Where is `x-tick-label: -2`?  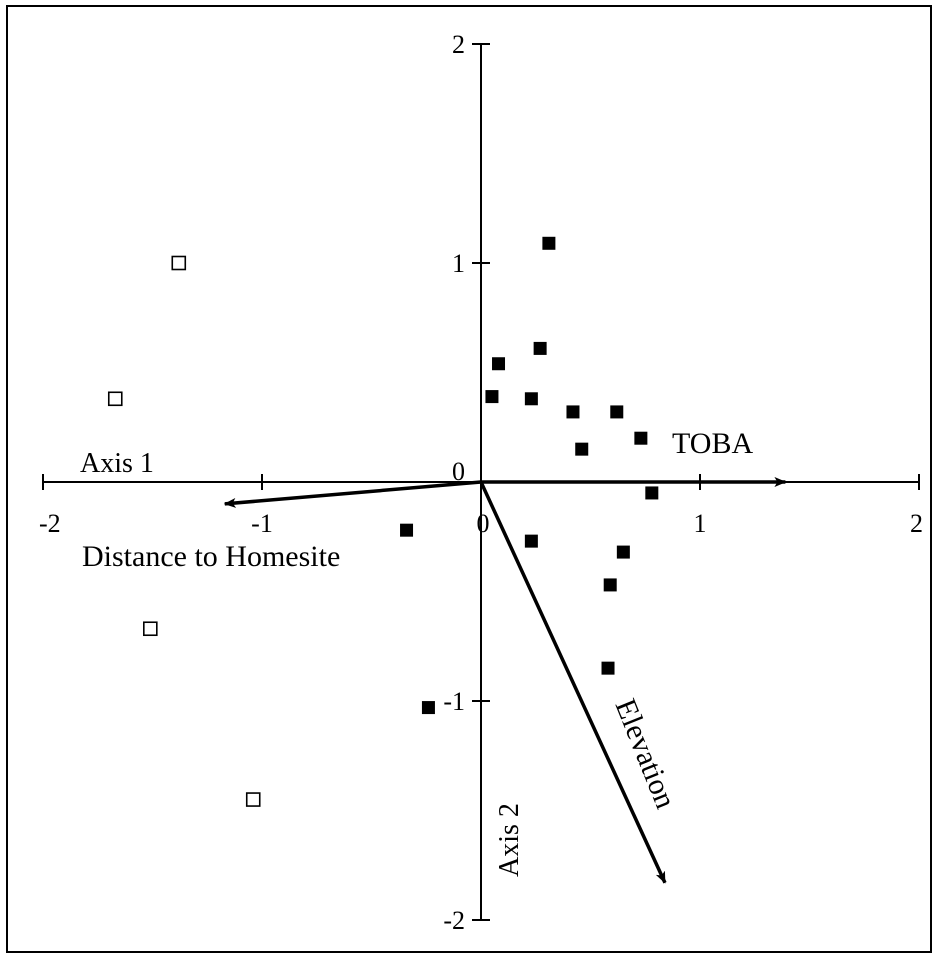
x-tick-label: -2 is located at coordinates (50, 523).